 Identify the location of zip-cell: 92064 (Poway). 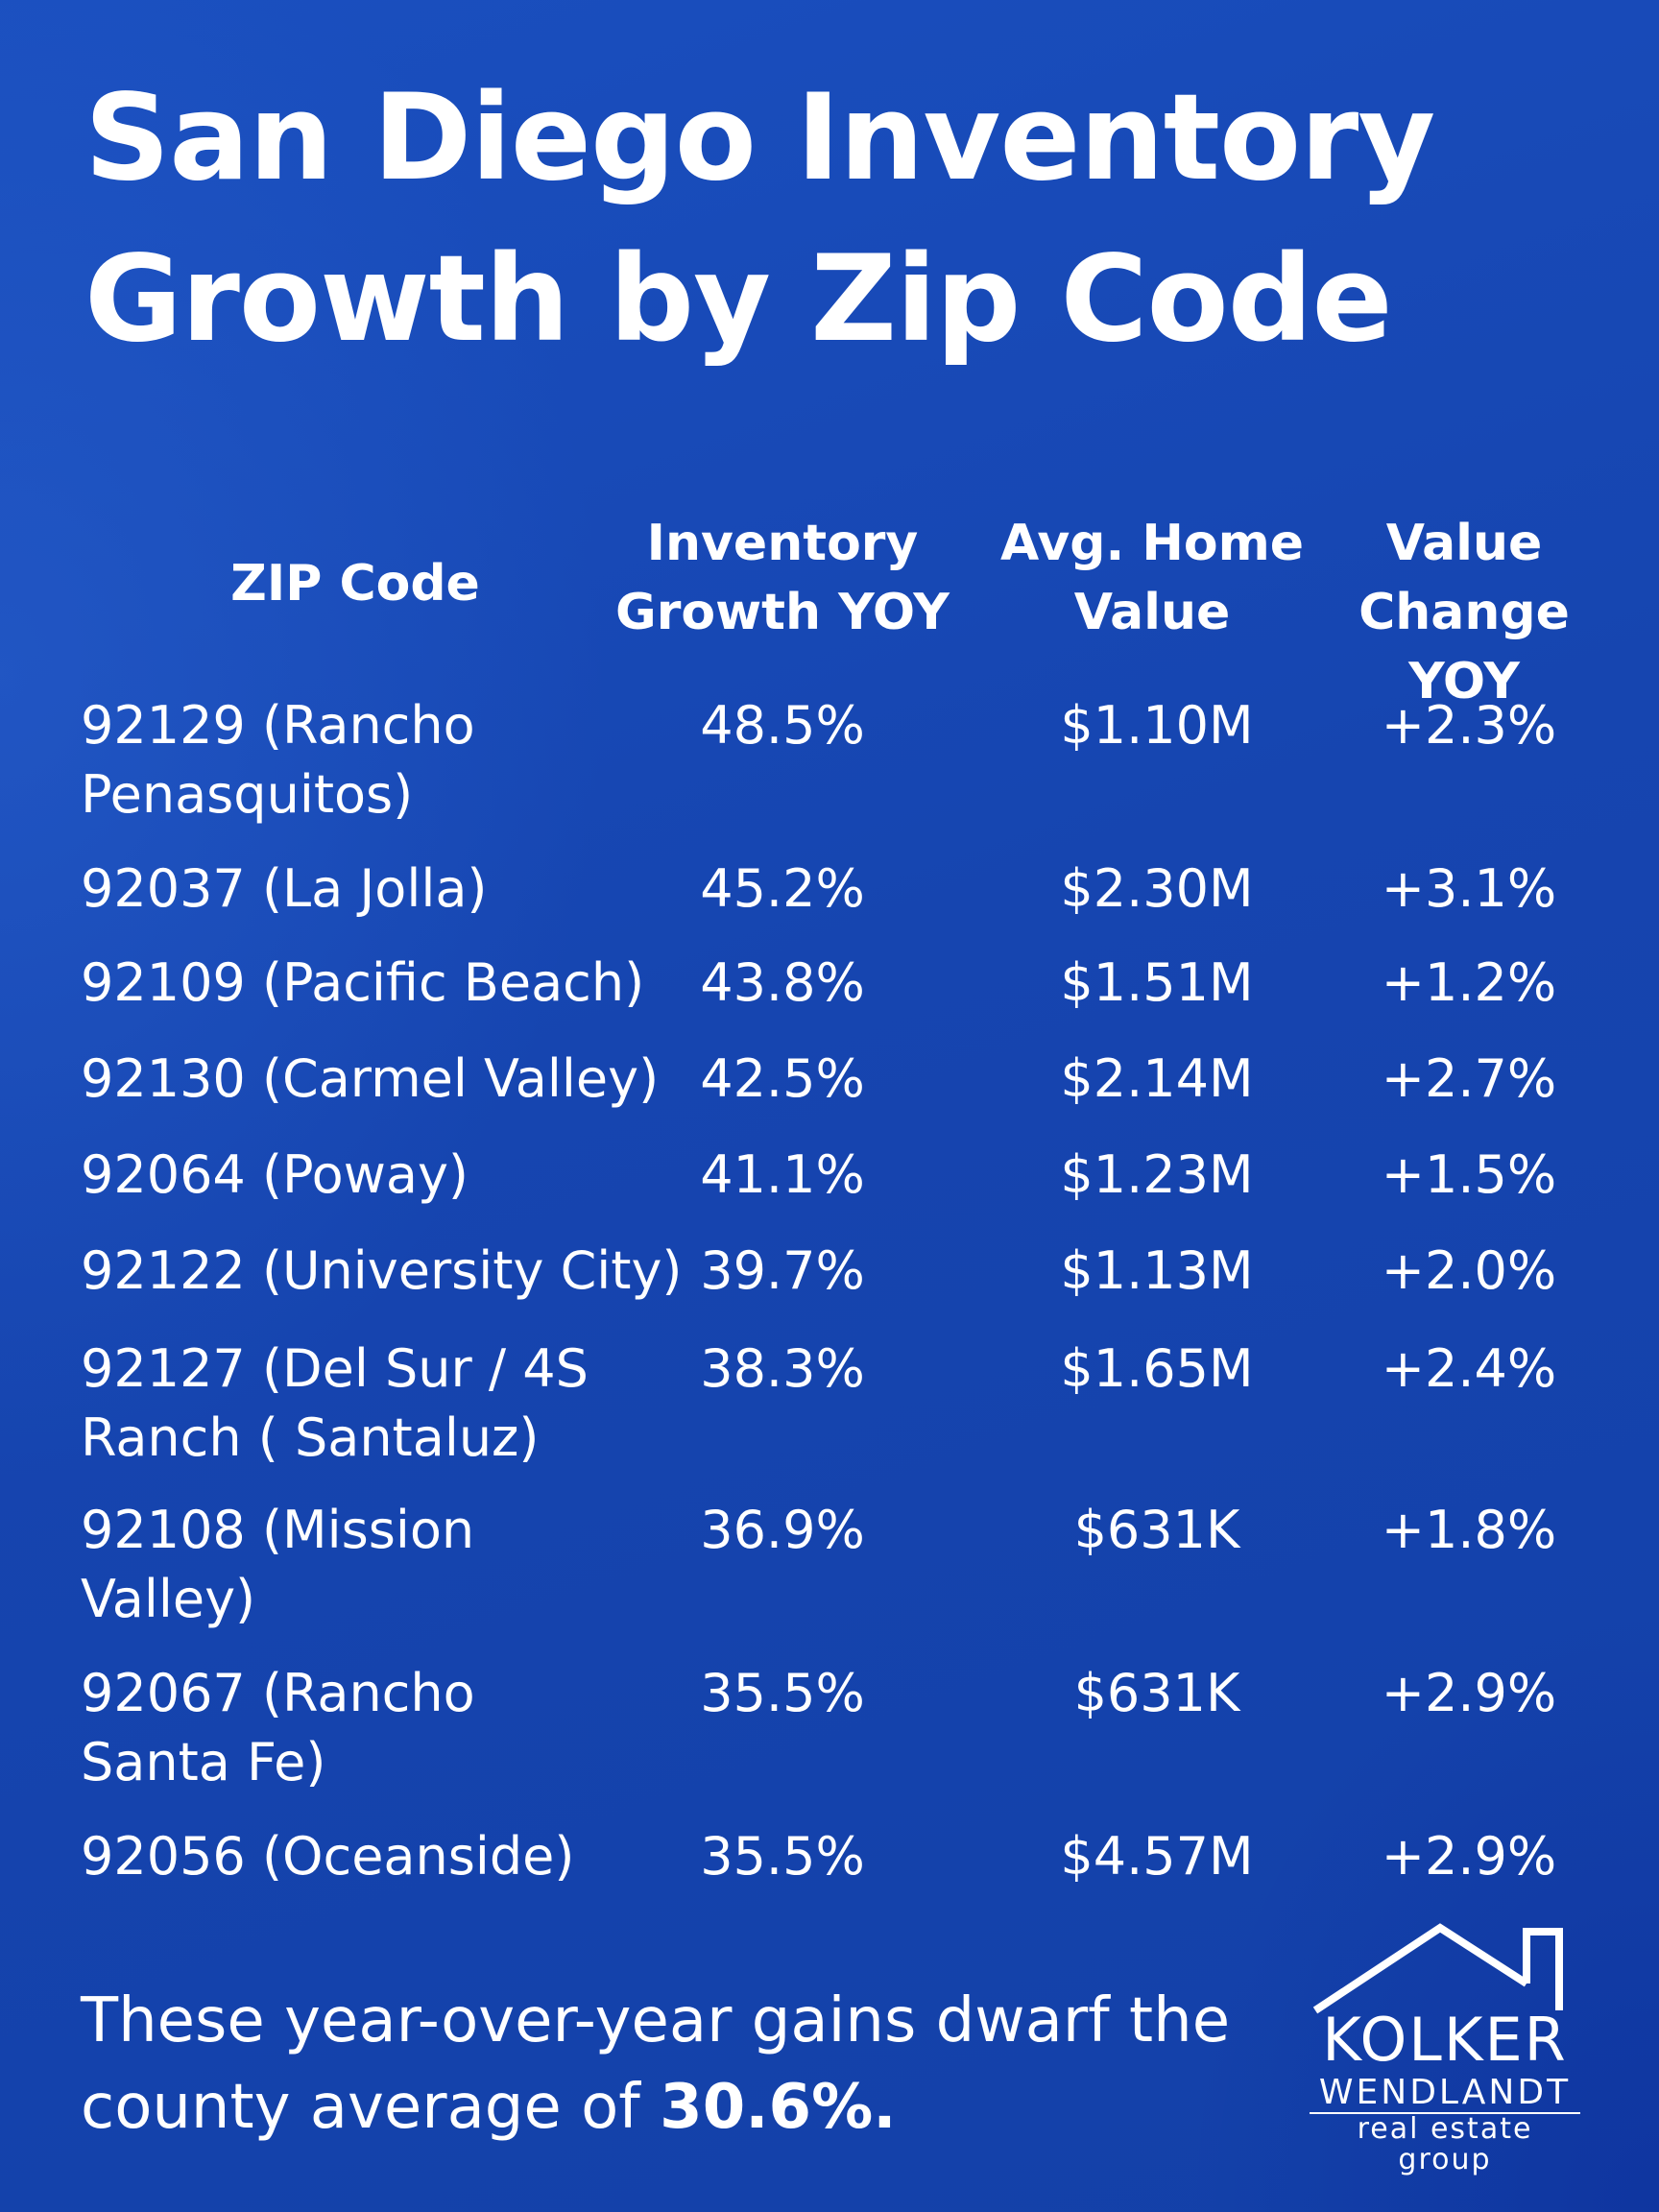
(388, 1175).